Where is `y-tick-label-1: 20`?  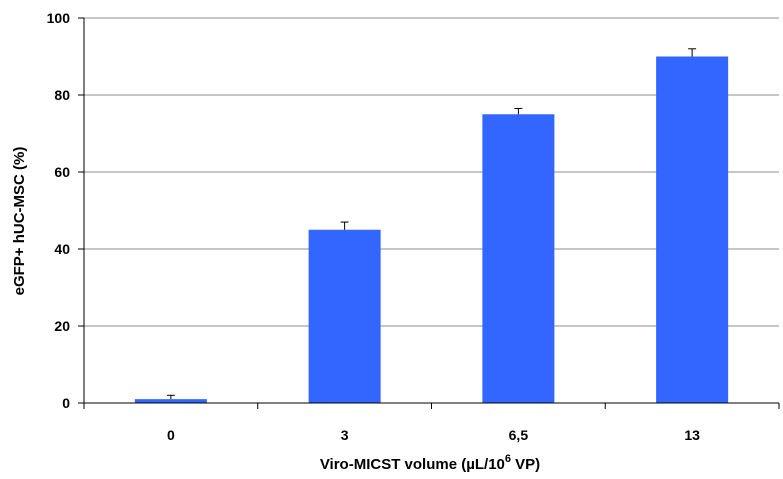
y-tick-label-1: 20 is located at coordinates (62, 326).